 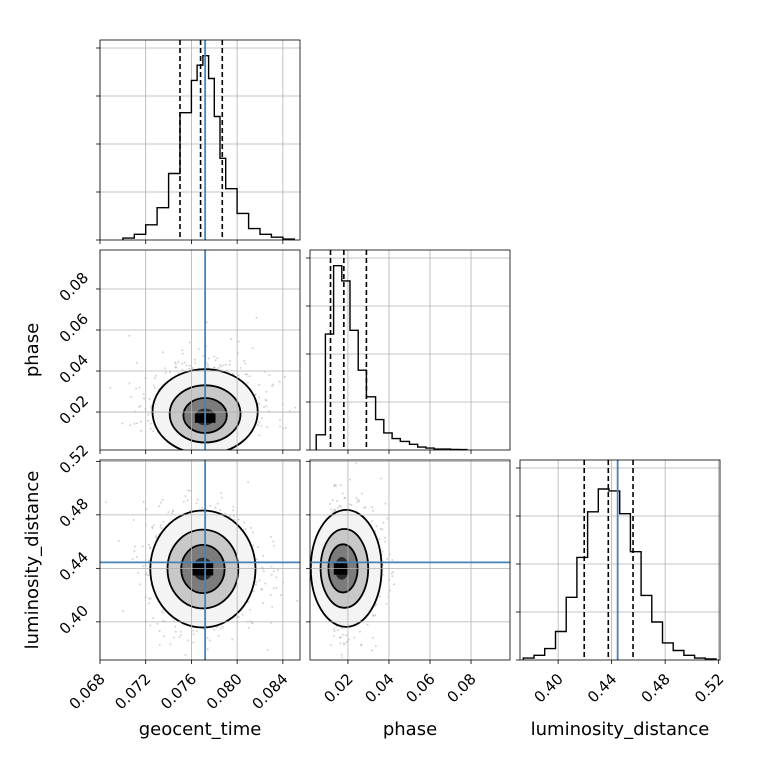 I want to click on x-tick-label: 0.080, so click(x=224, y=691).